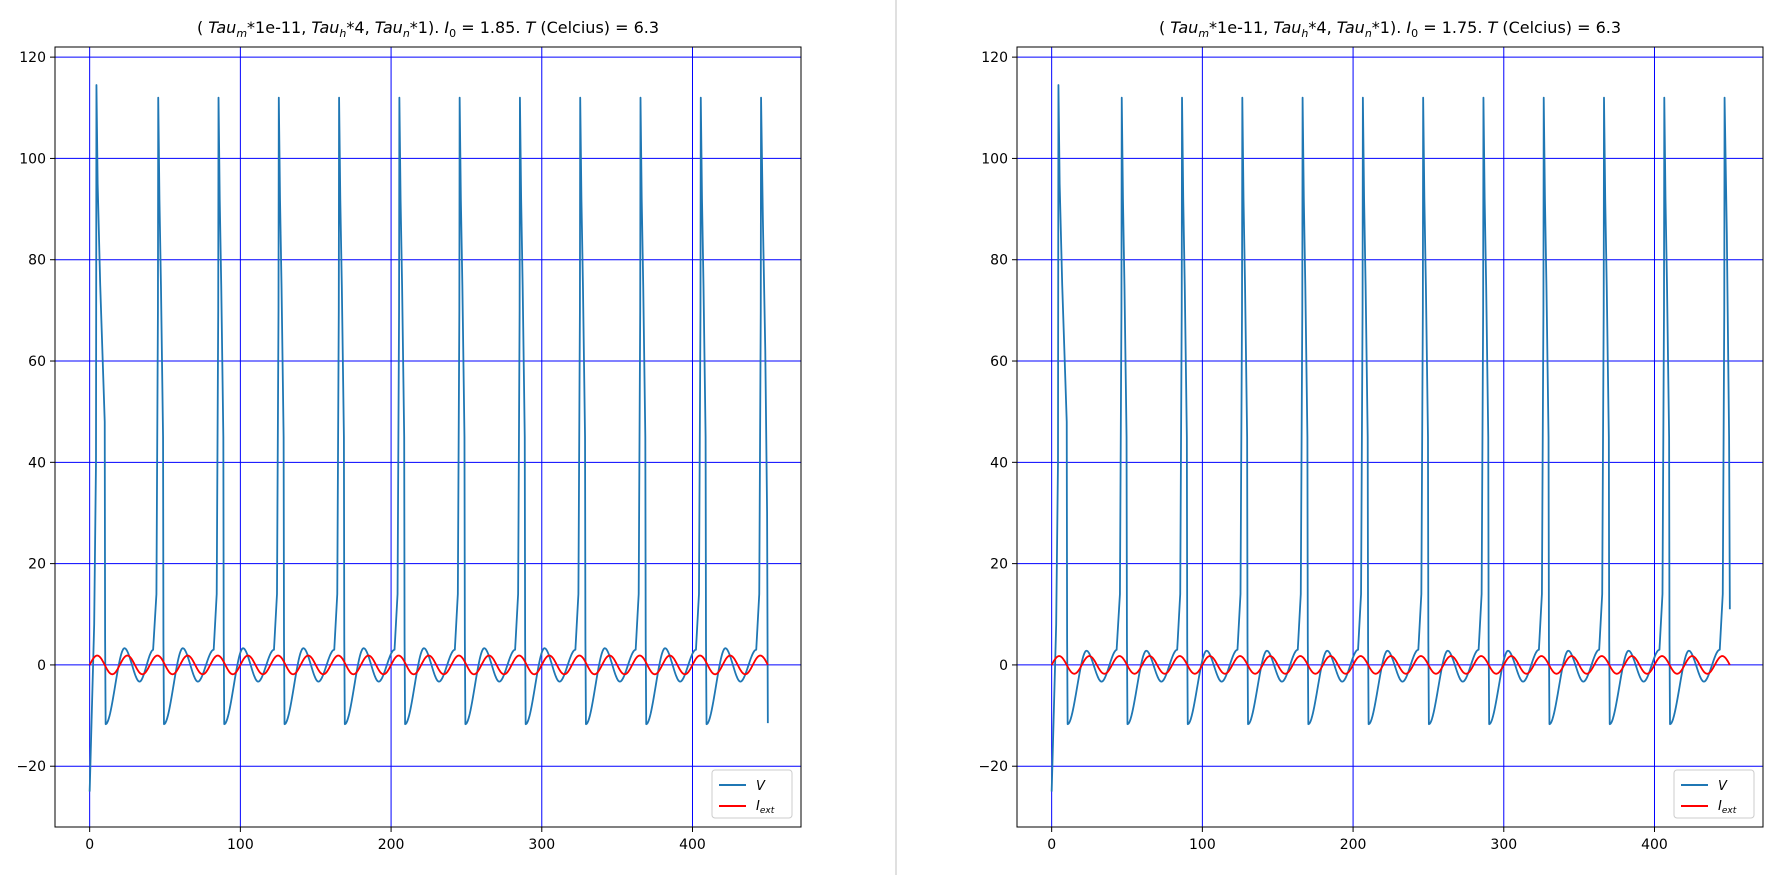 This screenshot has width=1788, height=875. I want to click on chart-2-legend-box, so click(1714, 794).